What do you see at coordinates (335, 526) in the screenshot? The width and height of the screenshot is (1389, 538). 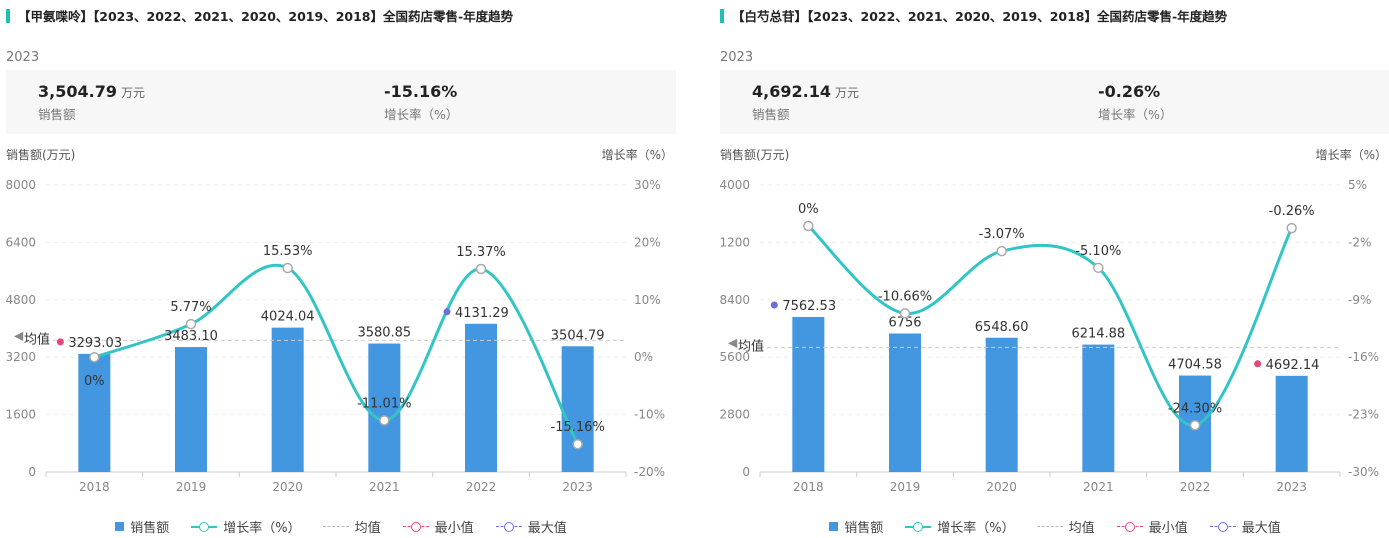 I see `mean-swatch` at bounding box center [335, 526].